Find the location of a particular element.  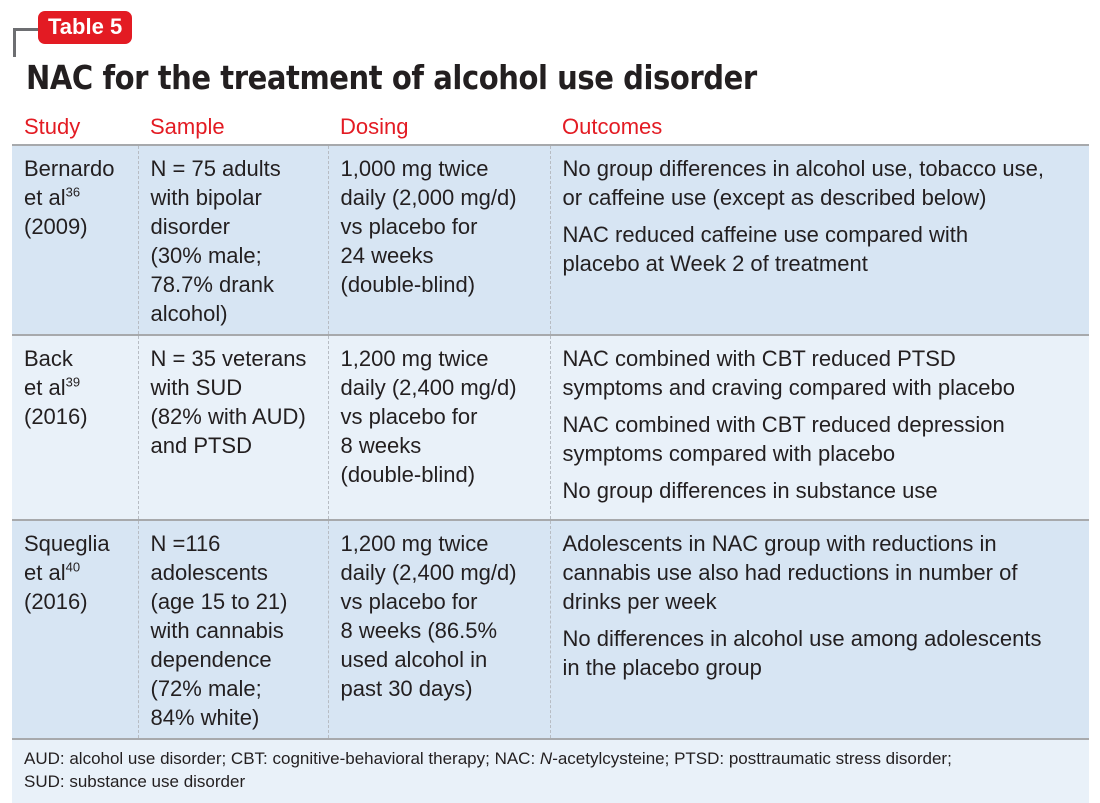

reference-number: 36 is located at coordinates (73, 192).